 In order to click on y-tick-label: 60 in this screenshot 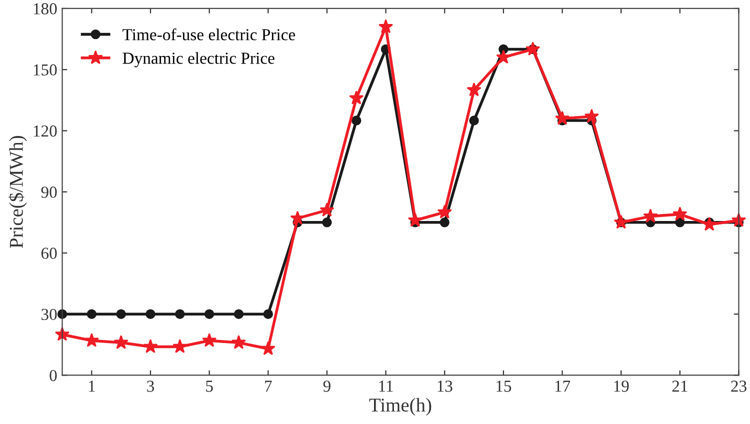, I will do `click(49, 253)`.